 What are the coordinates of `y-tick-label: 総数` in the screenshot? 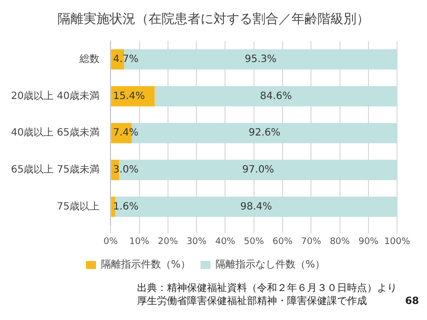 It's located at (89, 59).